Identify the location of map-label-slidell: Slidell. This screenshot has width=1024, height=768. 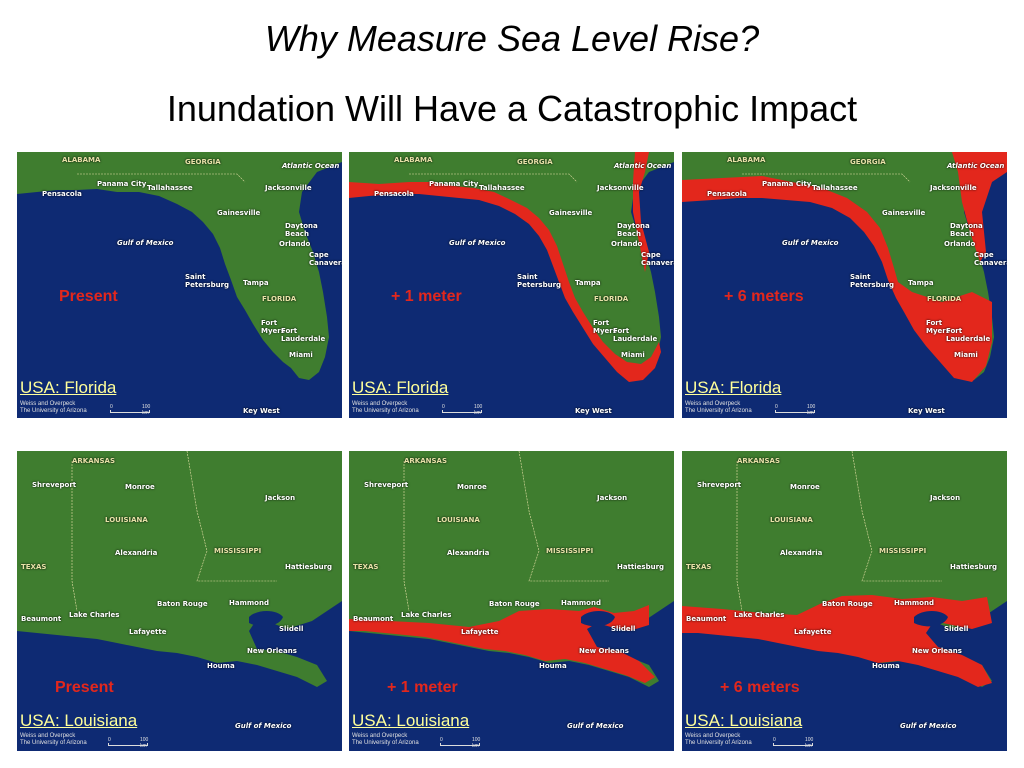
(956, 629).